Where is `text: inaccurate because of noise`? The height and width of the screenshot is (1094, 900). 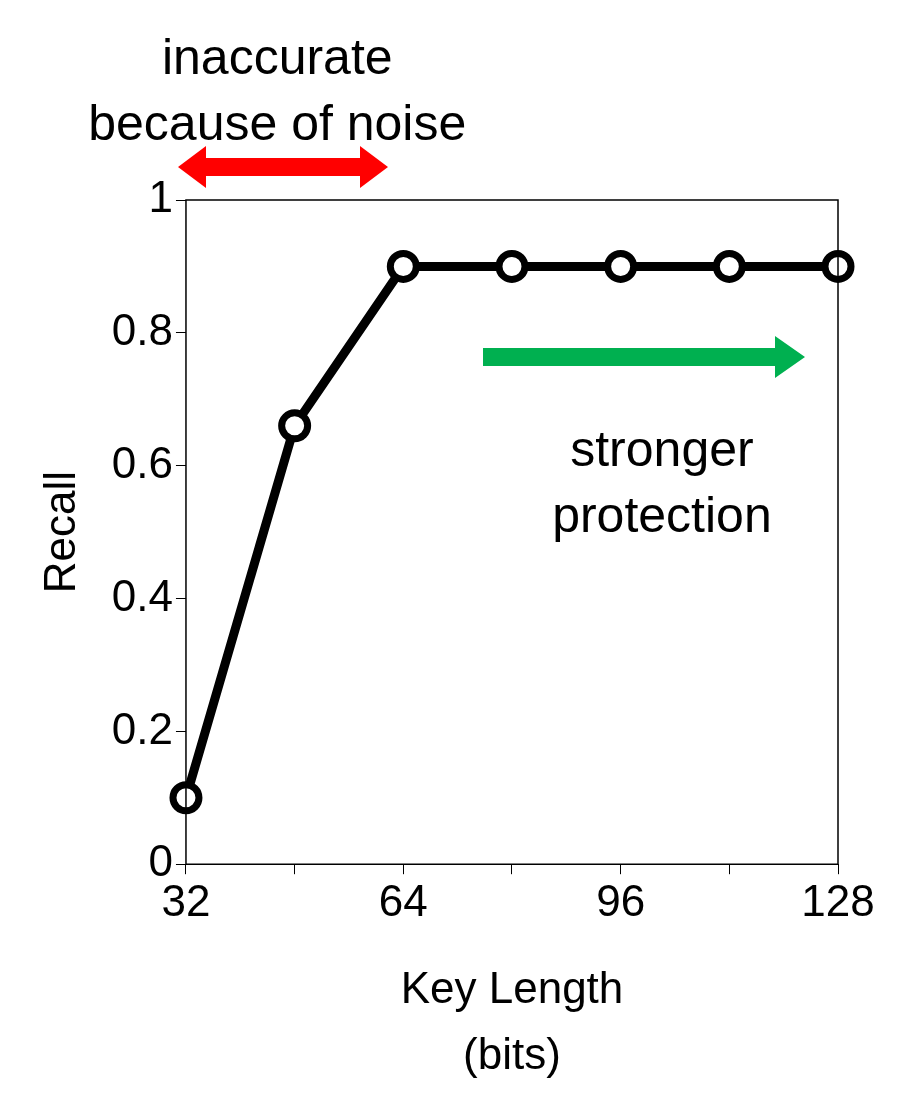
text: inaccurate because of noise is located at coordinates (277, 89).